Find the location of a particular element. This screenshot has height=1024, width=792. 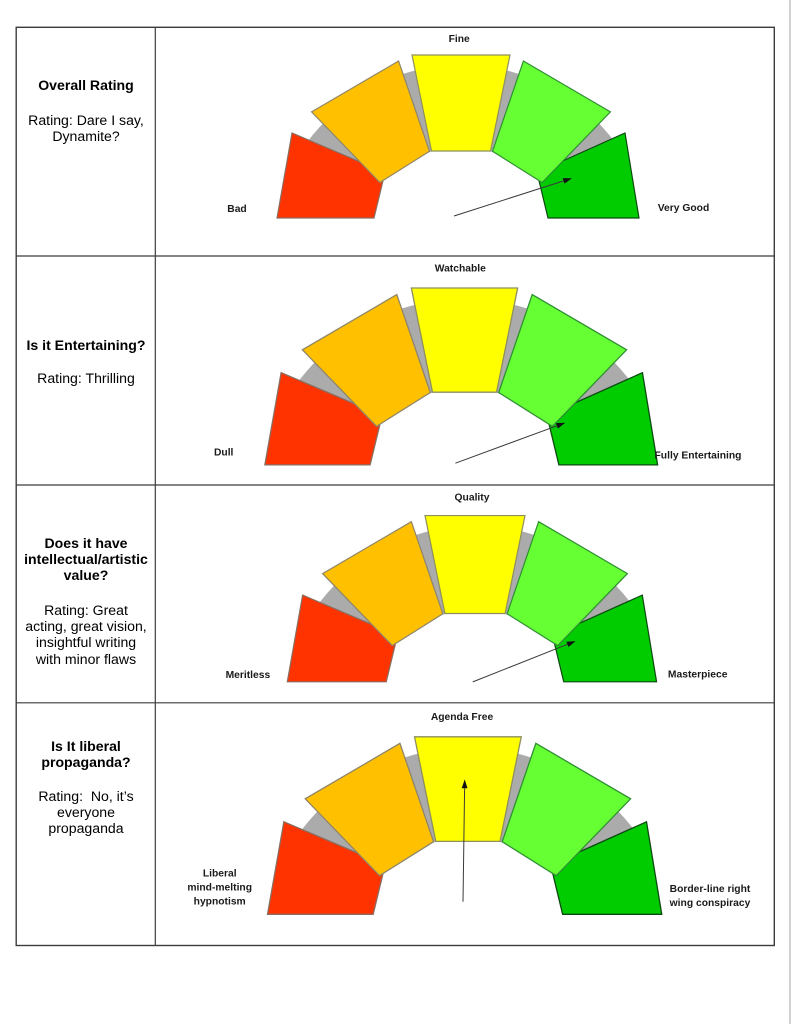

svg-text: Bad is located at coordinates (236, 209).